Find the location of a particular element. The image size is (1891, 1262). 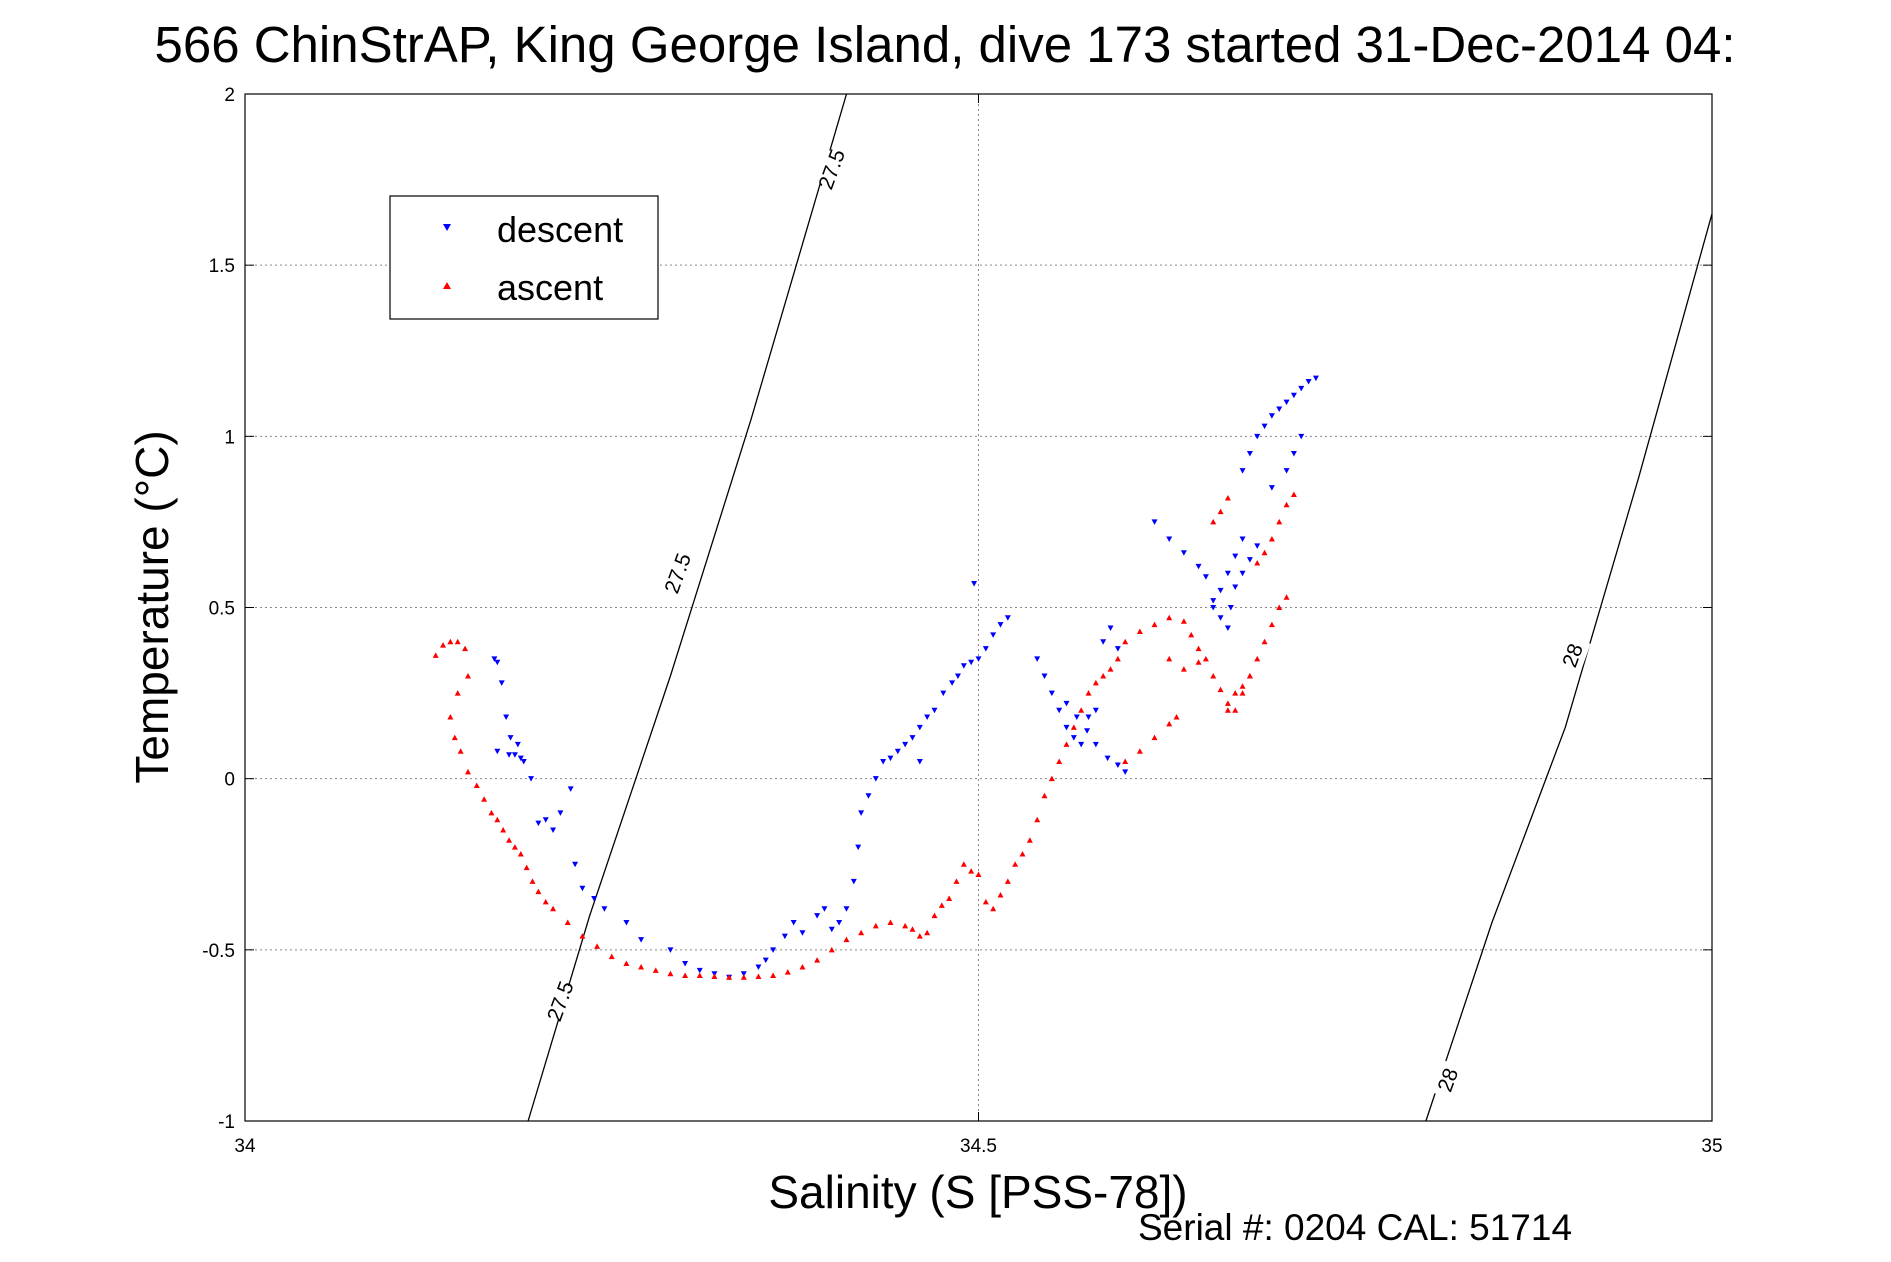

y-tick-label: -0.5 is located at coordinates (218, 951).